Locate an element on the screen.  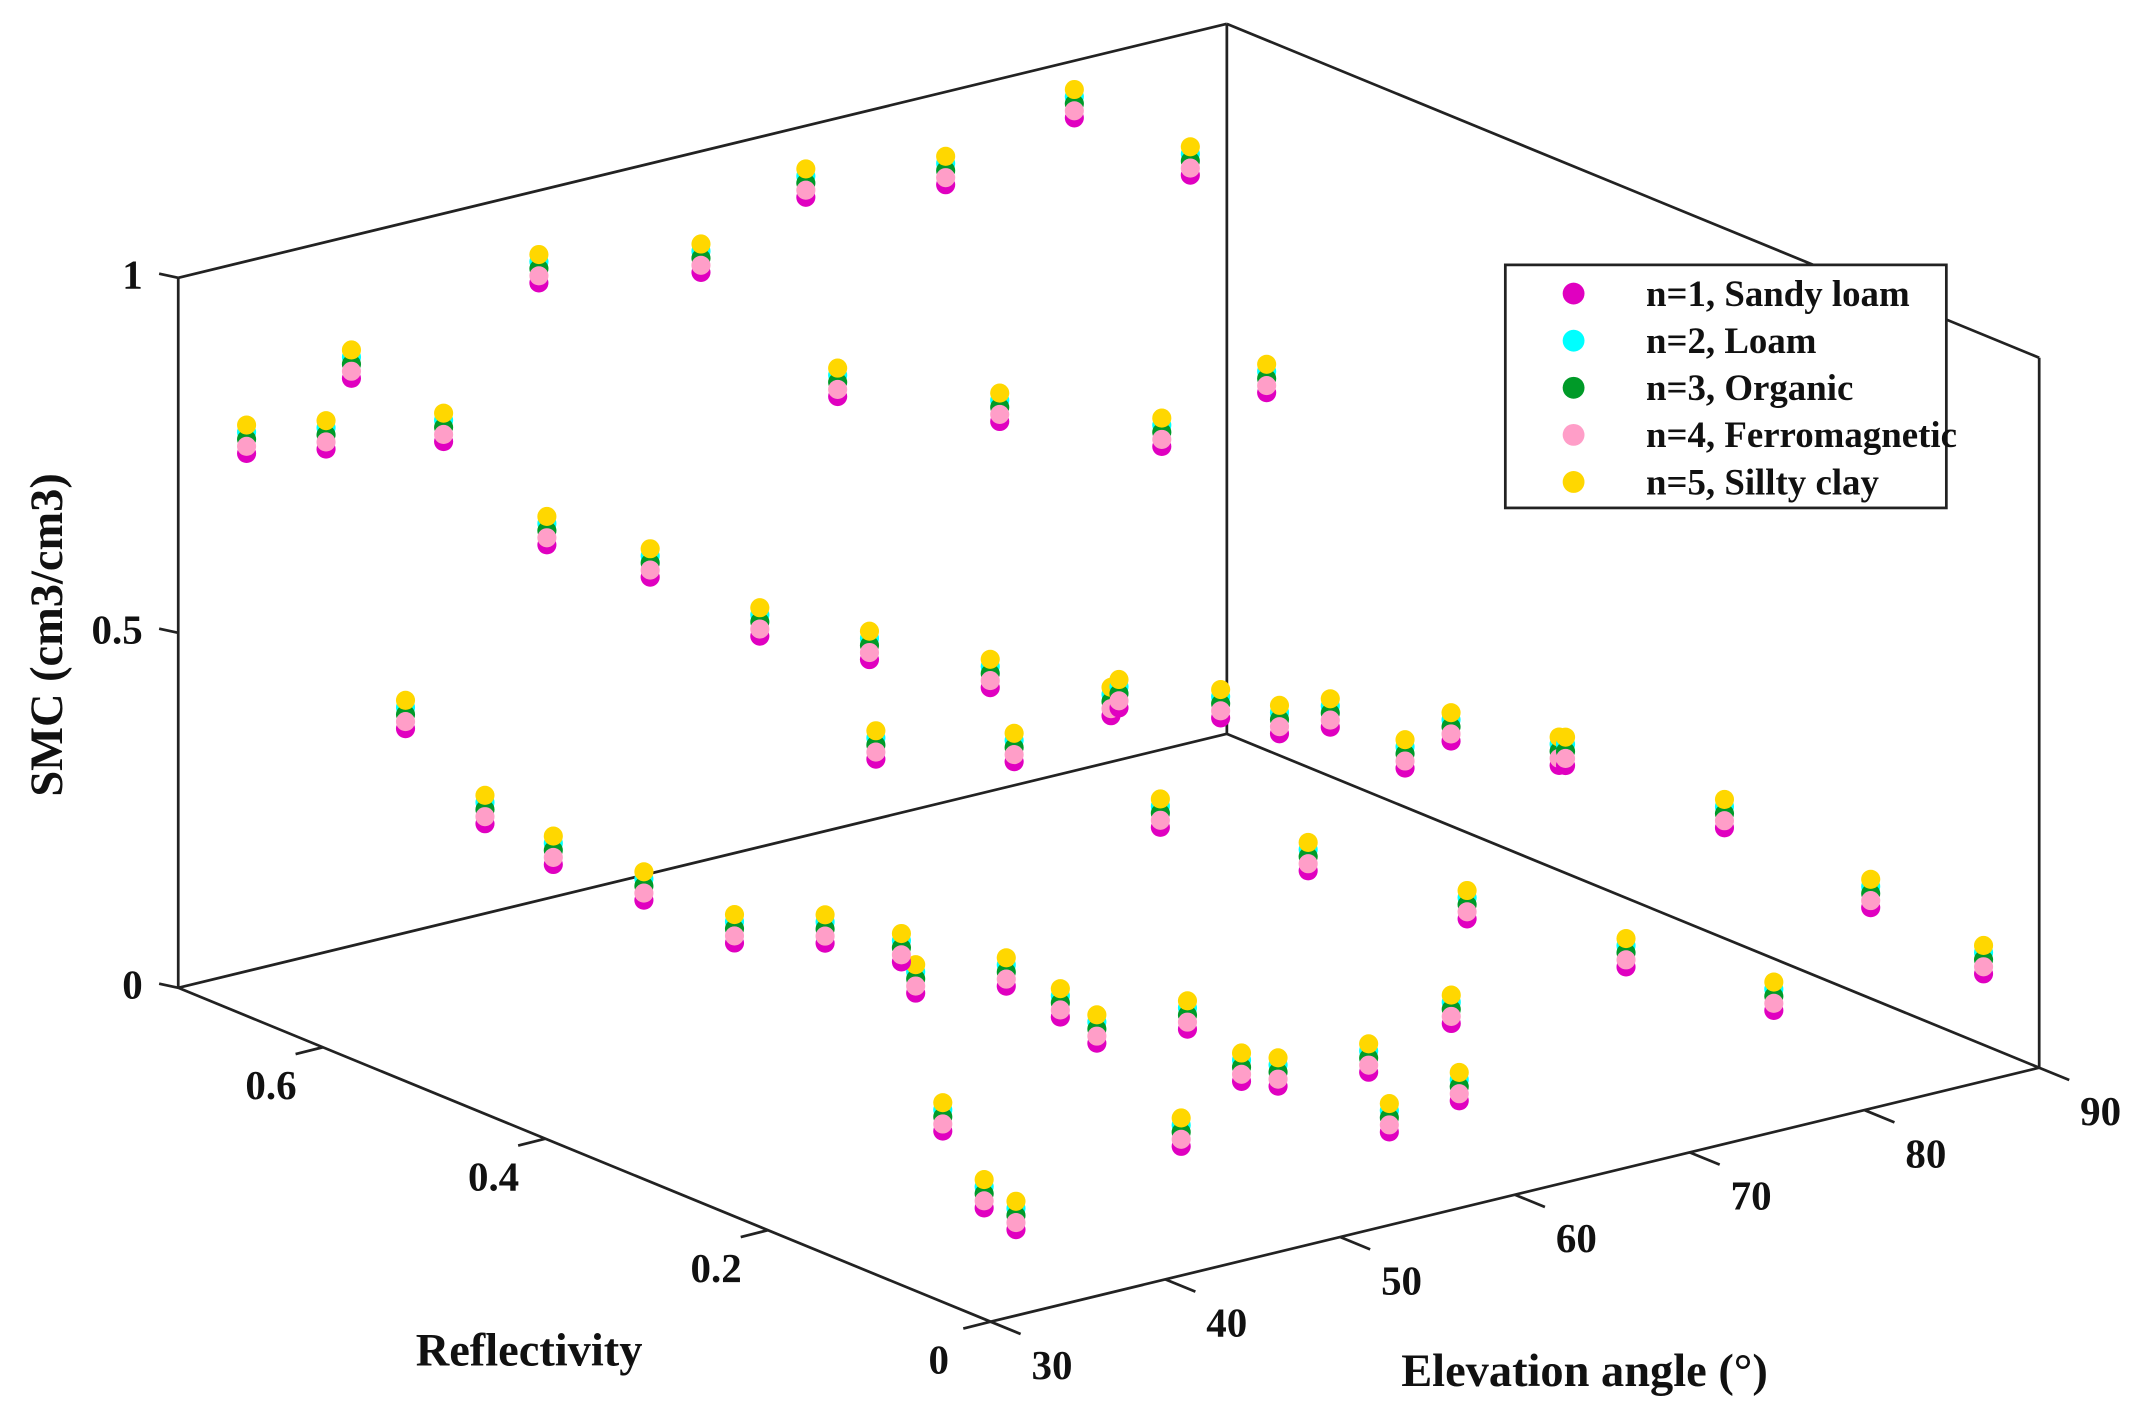
legend-label: n=1, Sandy loam is located at coordinates (1778, 293).